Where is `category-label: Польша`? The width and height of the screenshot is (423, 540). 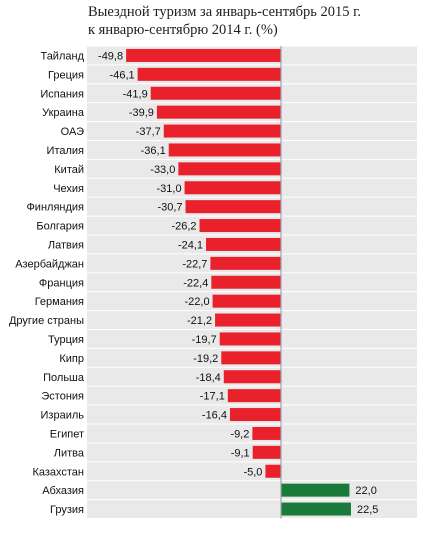 category-label: Польша is located at coordinates (64, 378).